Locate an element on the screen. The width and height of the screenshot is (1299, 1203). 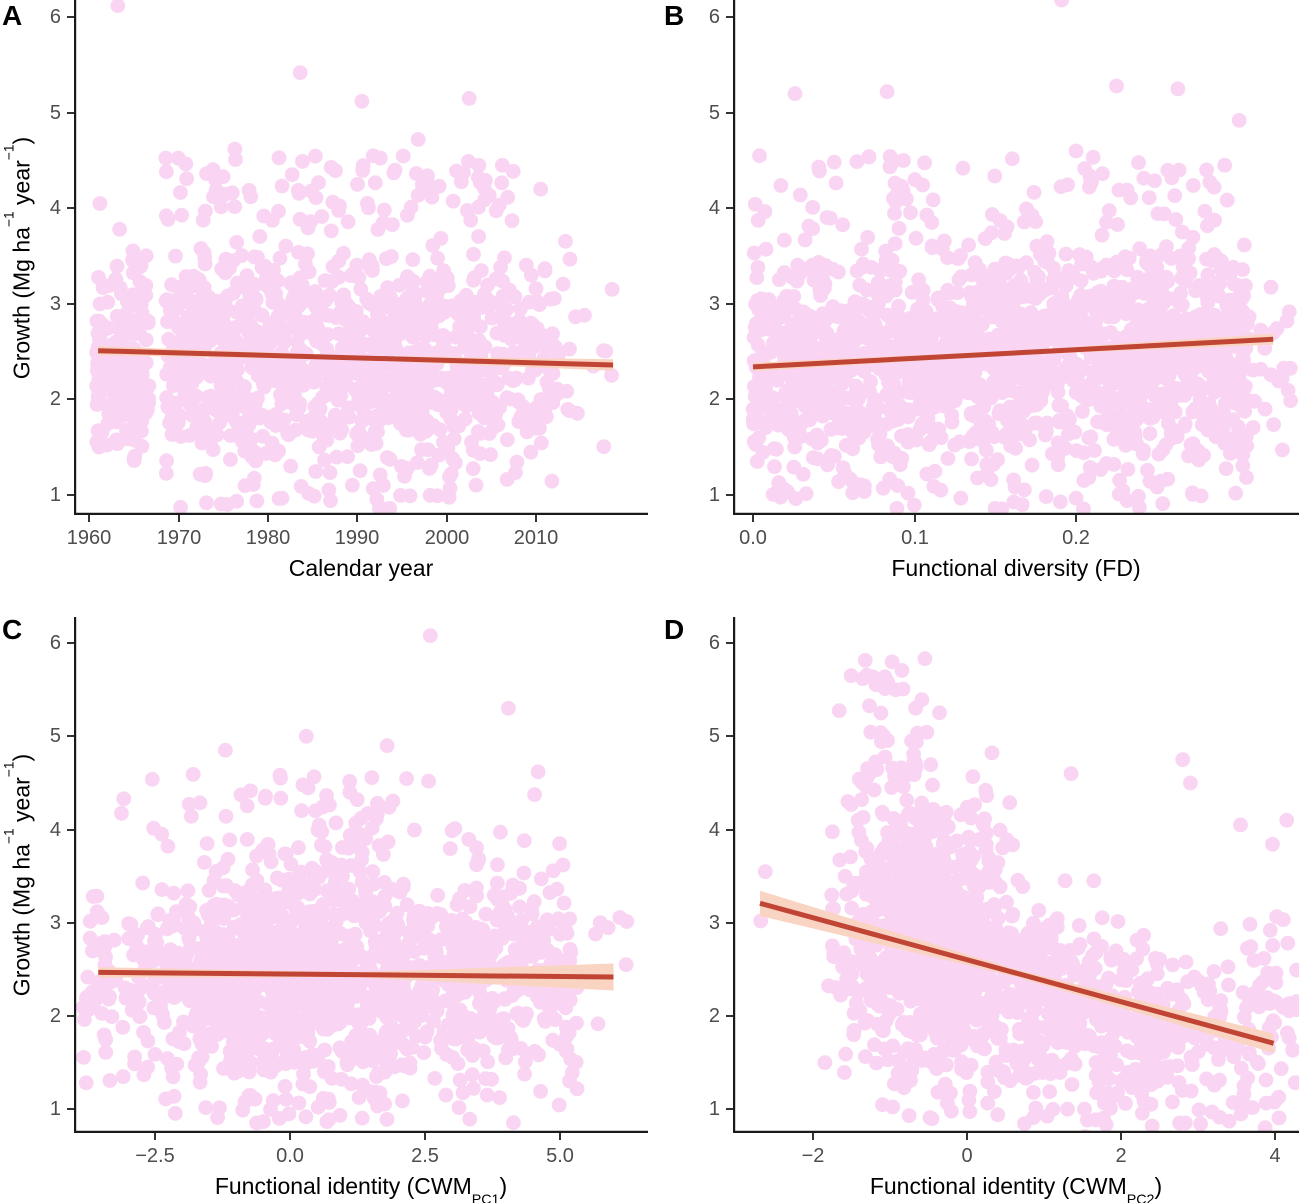
x-tick-label: −2 is located at coordinates (813, 1156).